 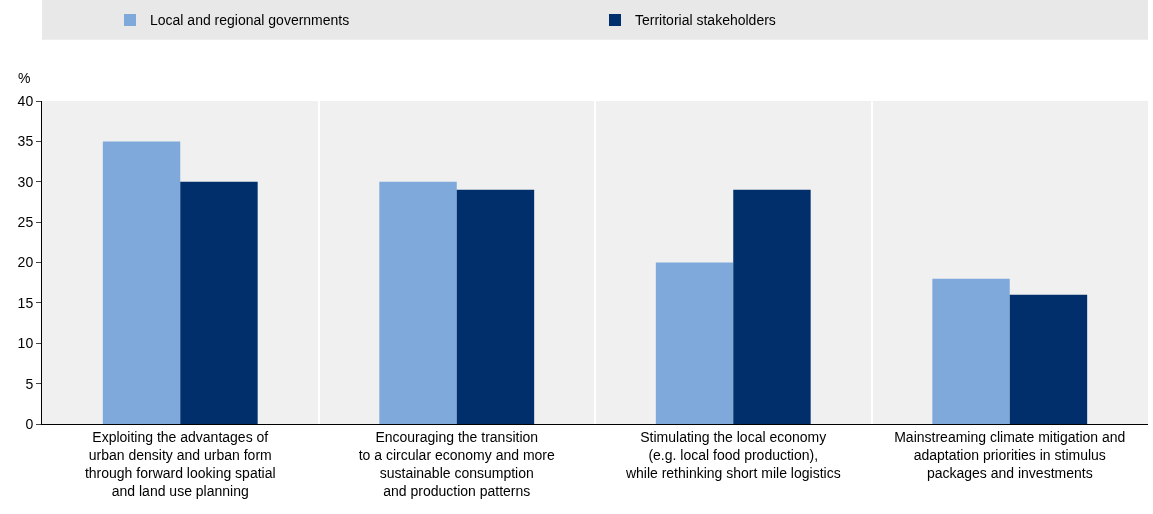 I want to click on legend-label: Local and regional governments, so click(x=250, y=20).